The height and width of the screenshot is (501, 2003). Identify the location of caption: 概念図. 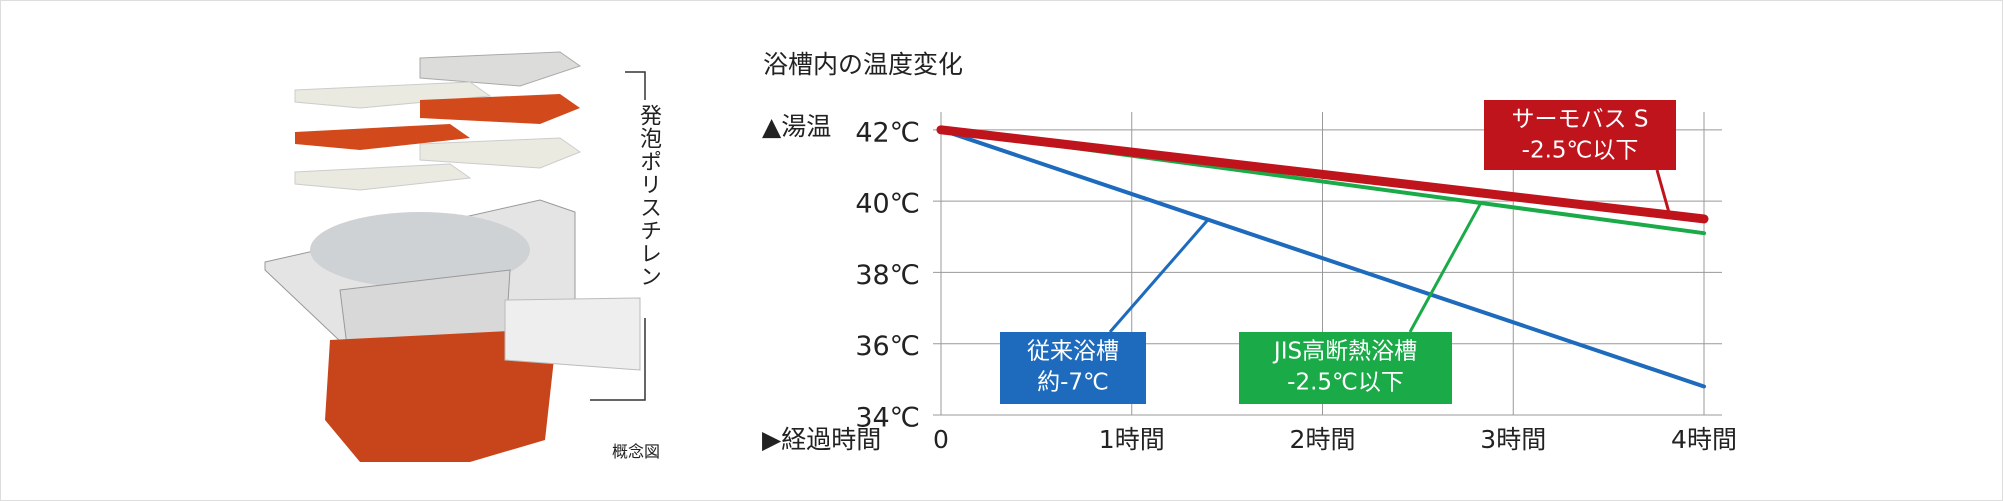
(636, 451).